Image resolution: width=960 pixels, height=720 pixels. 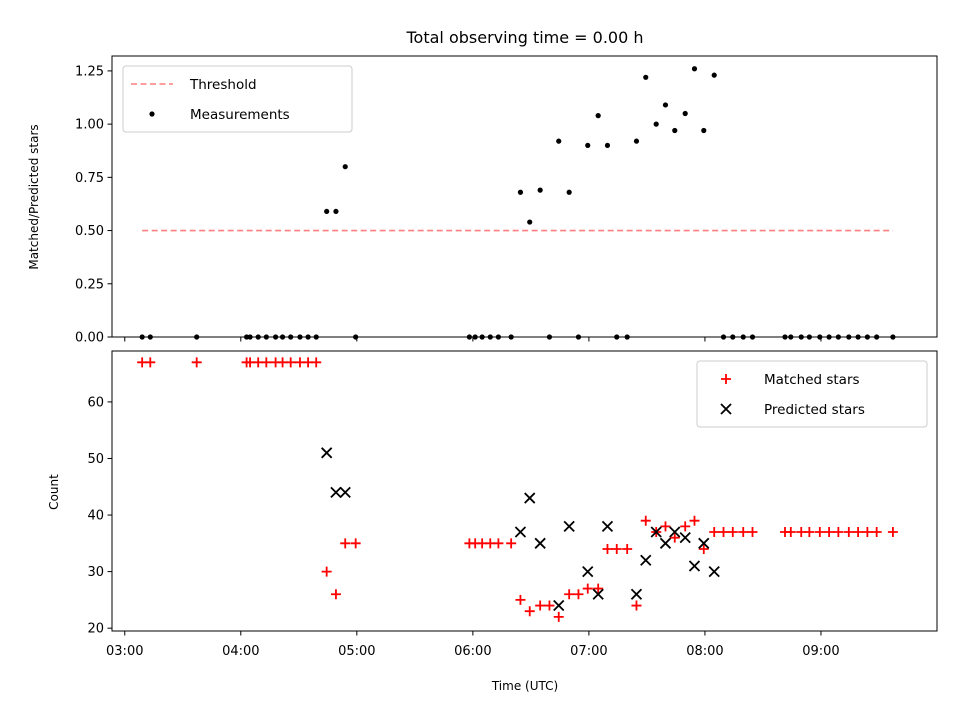 I want to click on y-tick-label: 20, so click(x=95, y=629).